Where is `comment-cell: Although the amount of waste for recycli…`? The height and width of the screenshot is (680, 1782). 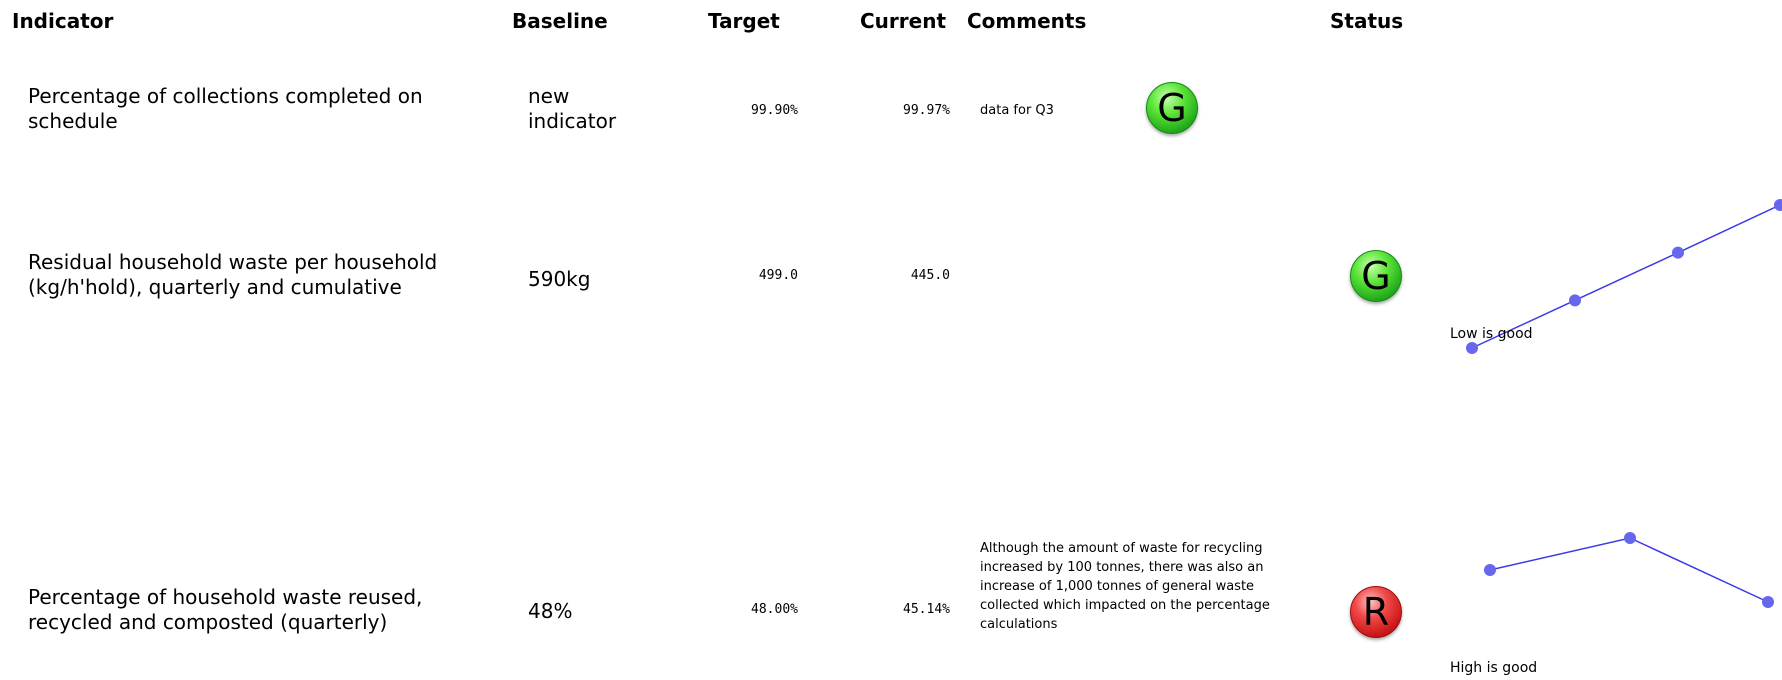
comment-cell: Although the amount of waste for recycli… is located at coordinates (1125, 586).